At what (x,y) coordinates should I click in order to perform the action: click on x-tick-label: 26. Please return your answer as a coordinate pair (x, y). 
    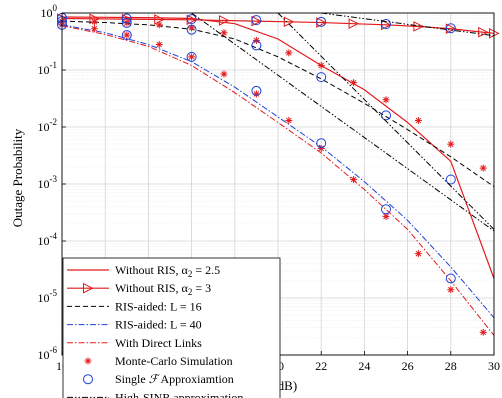
    Looking at the image, I should click on (408, 366).